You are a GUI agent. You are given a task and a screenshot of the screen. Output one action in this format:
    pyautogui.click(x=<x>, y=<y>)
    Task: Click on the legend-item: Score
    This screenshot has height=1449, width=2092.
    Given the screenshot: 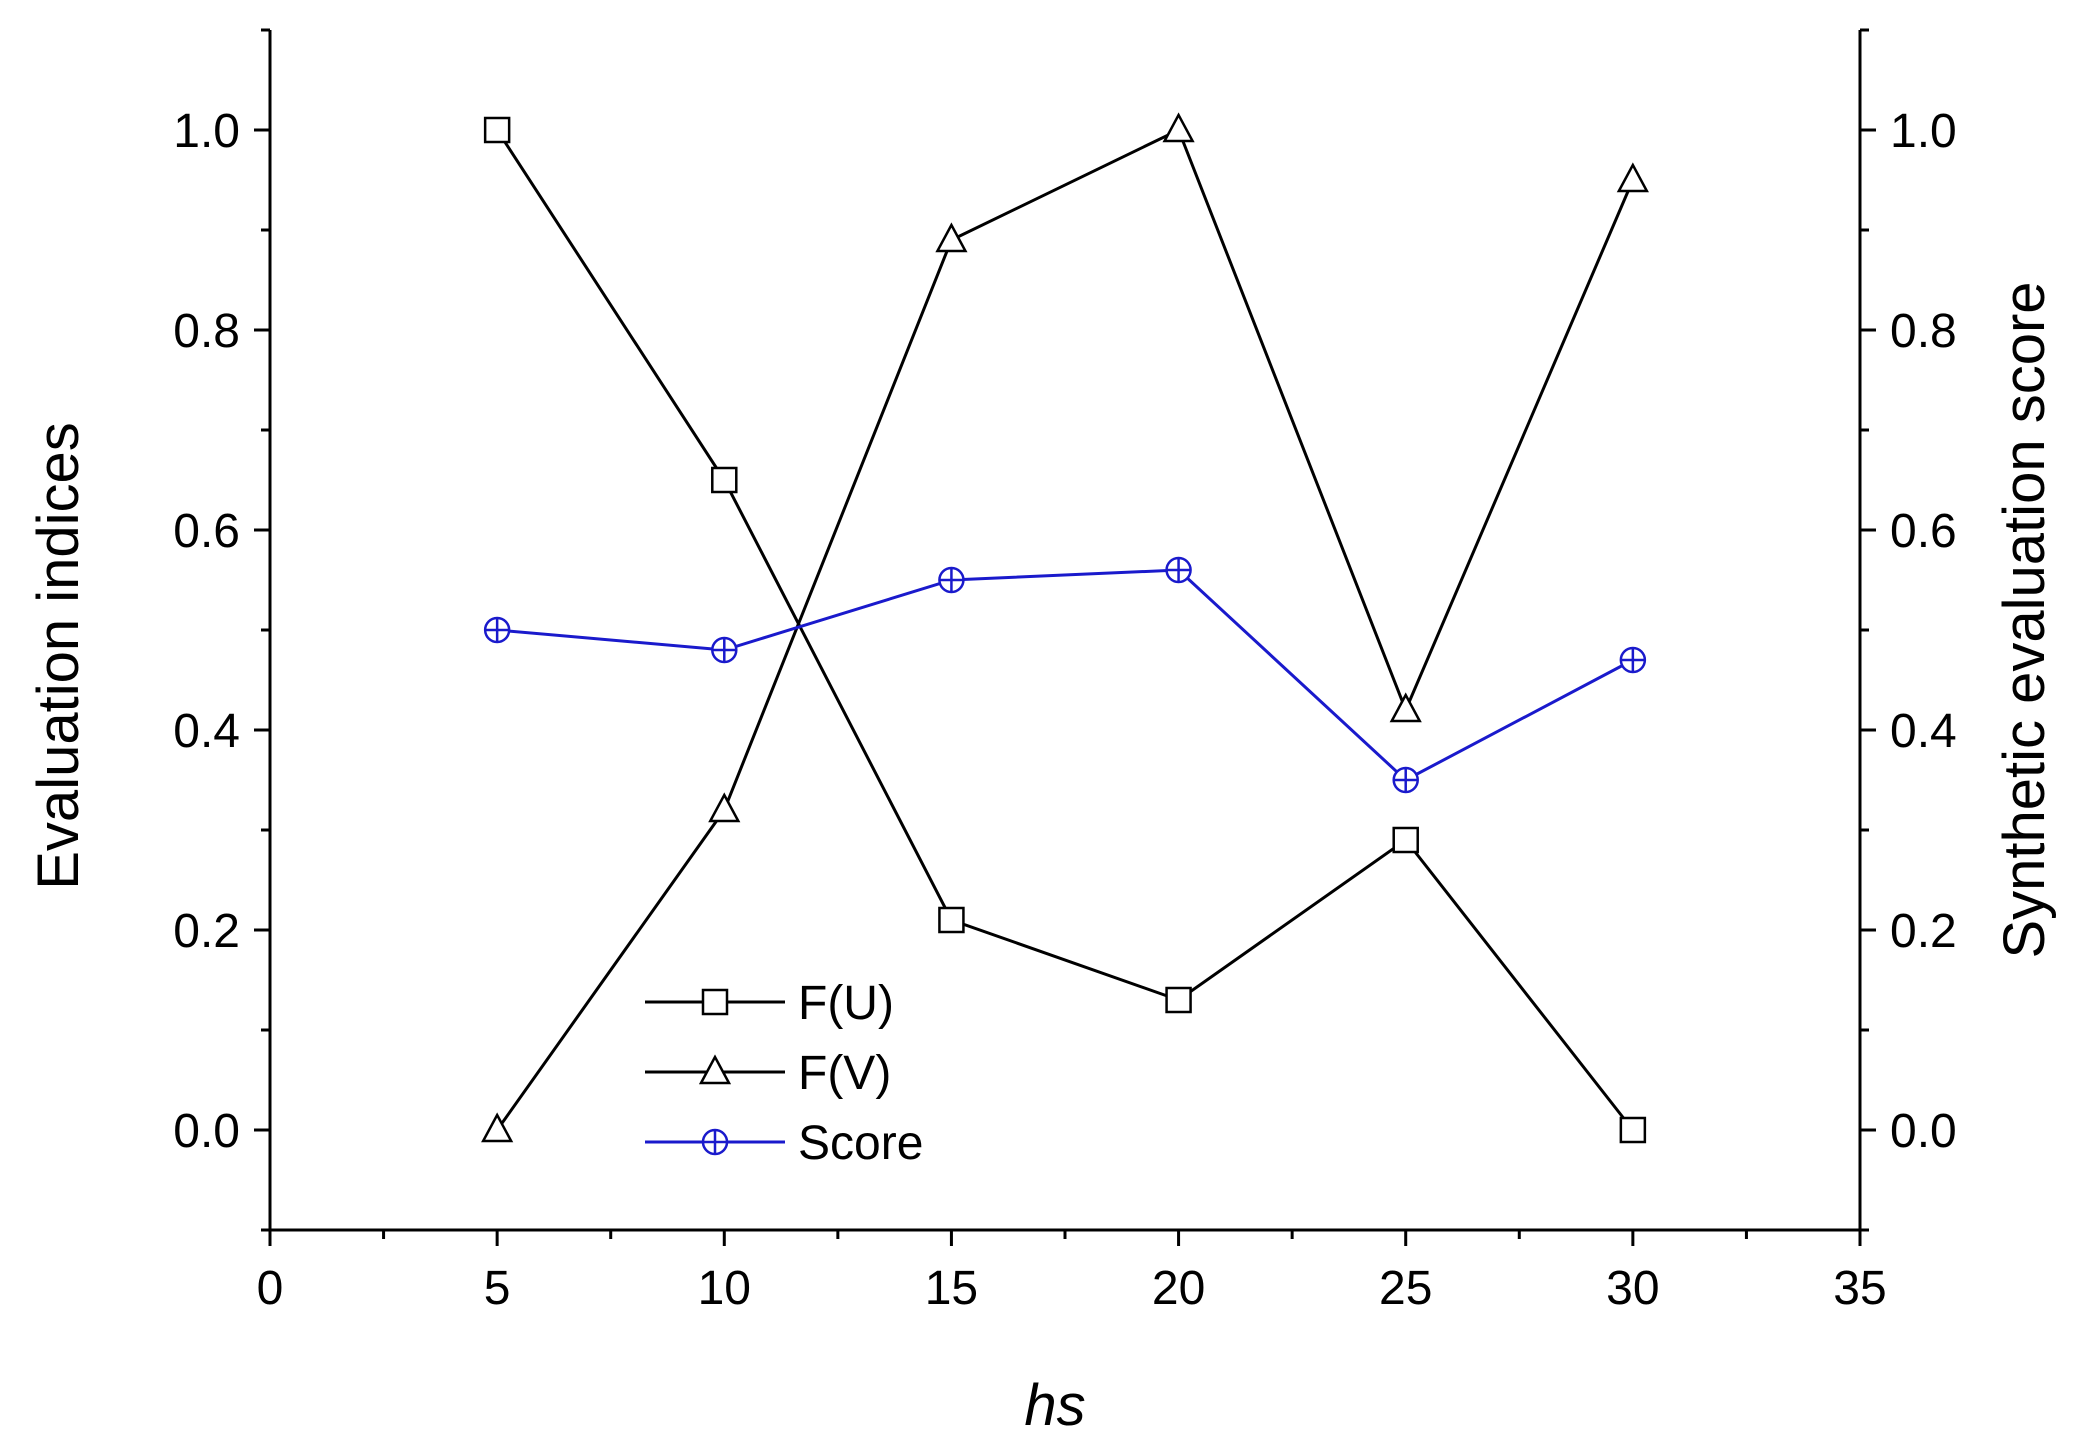 What is the action you would take?
    pyautogui.click(x=784, y=1143)
    